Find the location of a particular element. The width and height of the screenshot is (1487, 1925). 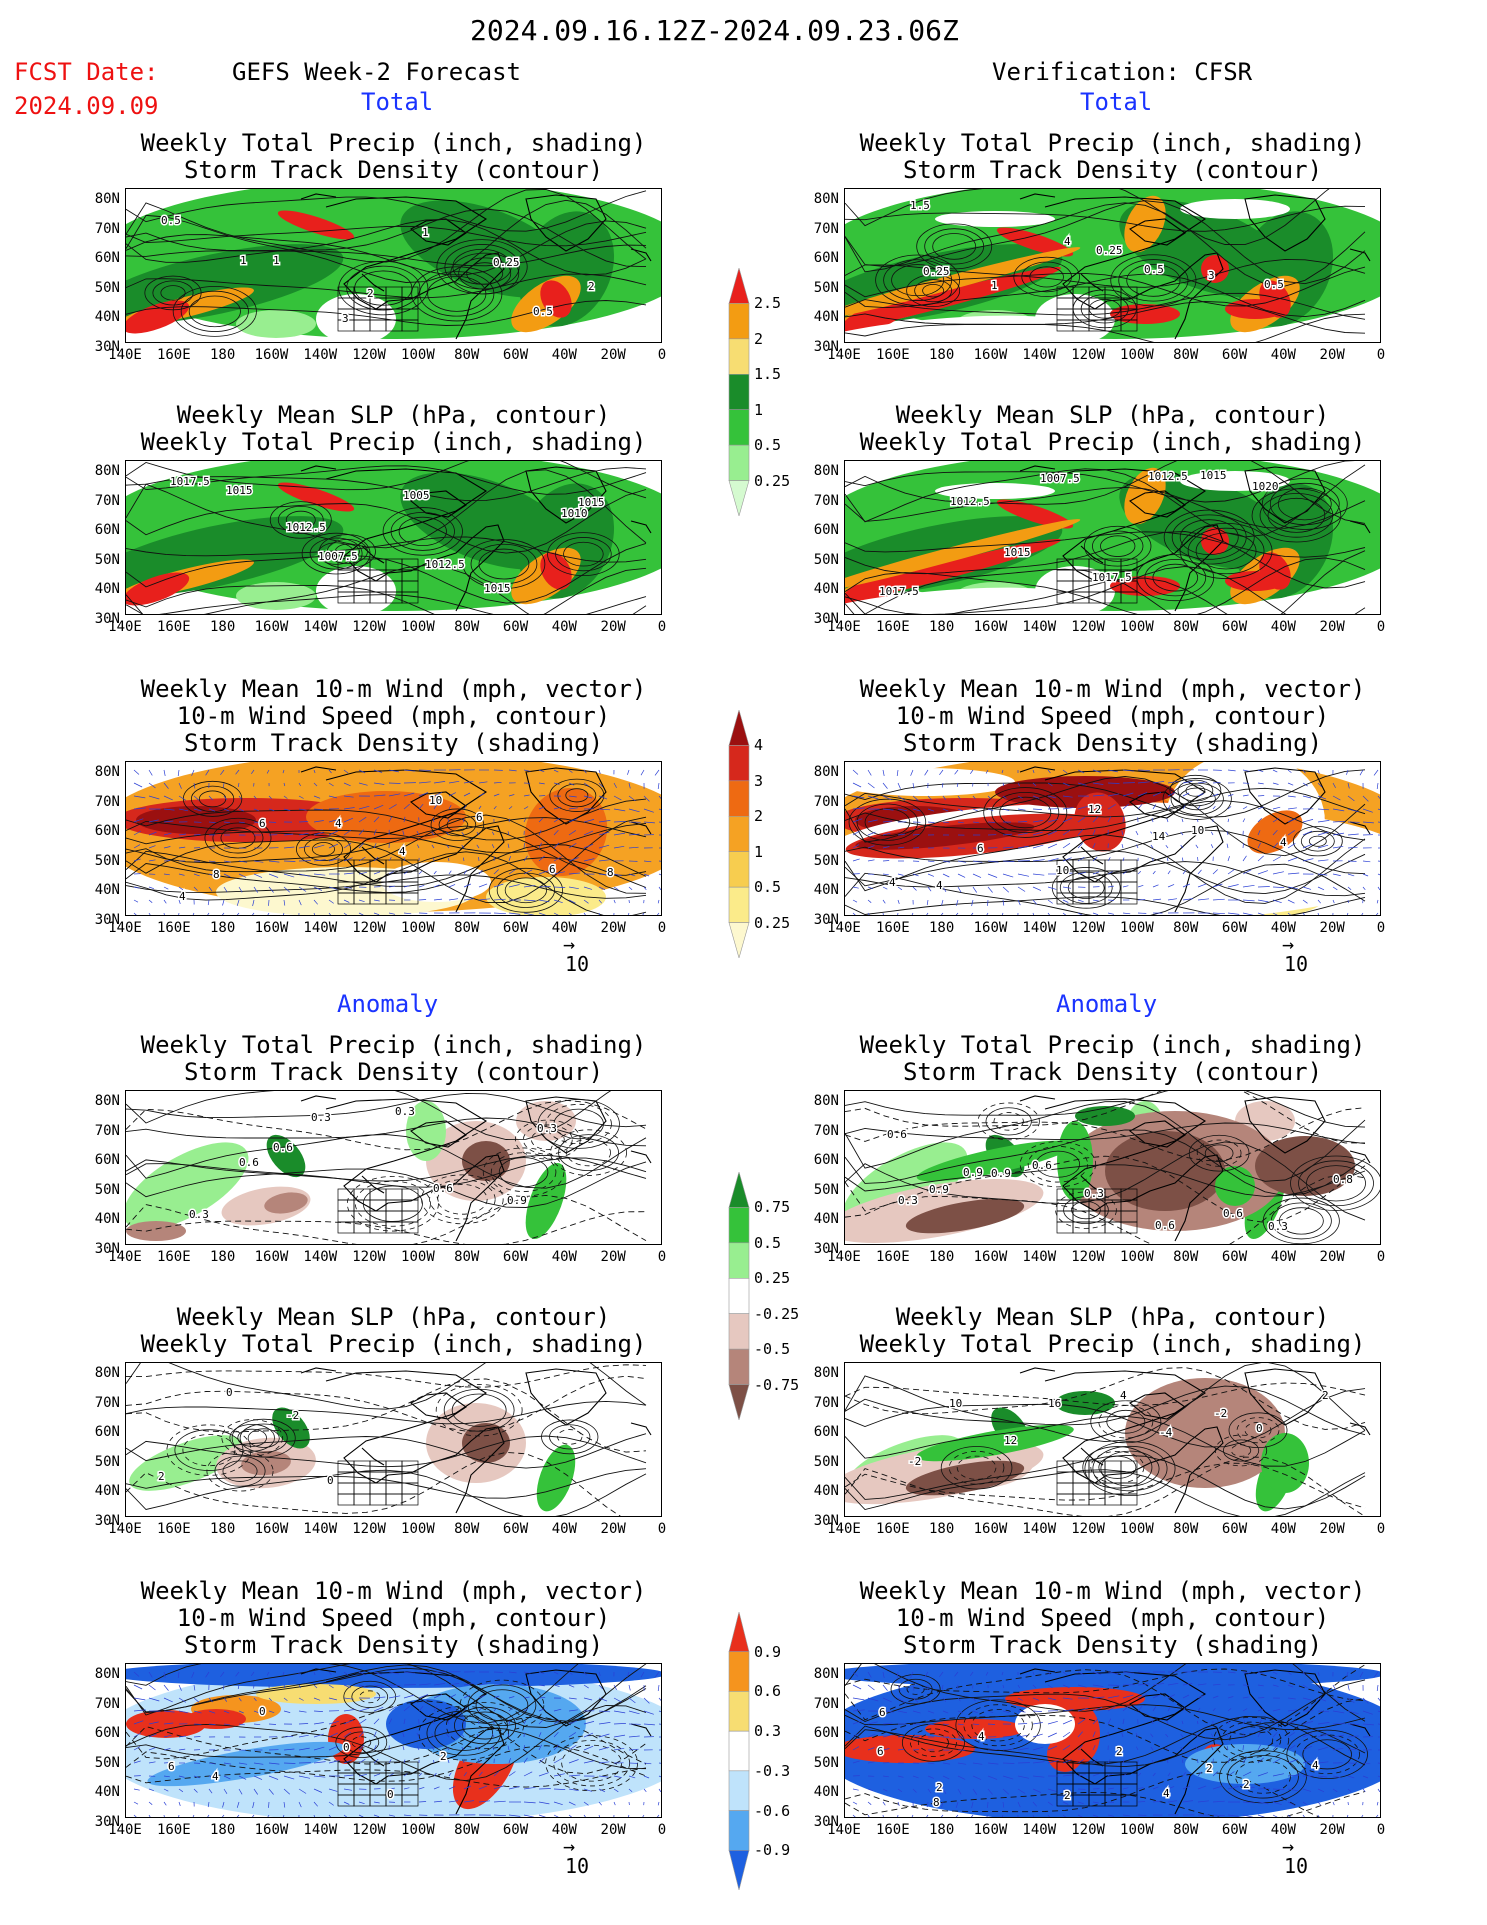

cfsr_anom_slp-title-line-2: Weekly Total Precip (inch, shading) is located at coordinates (1112, 1344).